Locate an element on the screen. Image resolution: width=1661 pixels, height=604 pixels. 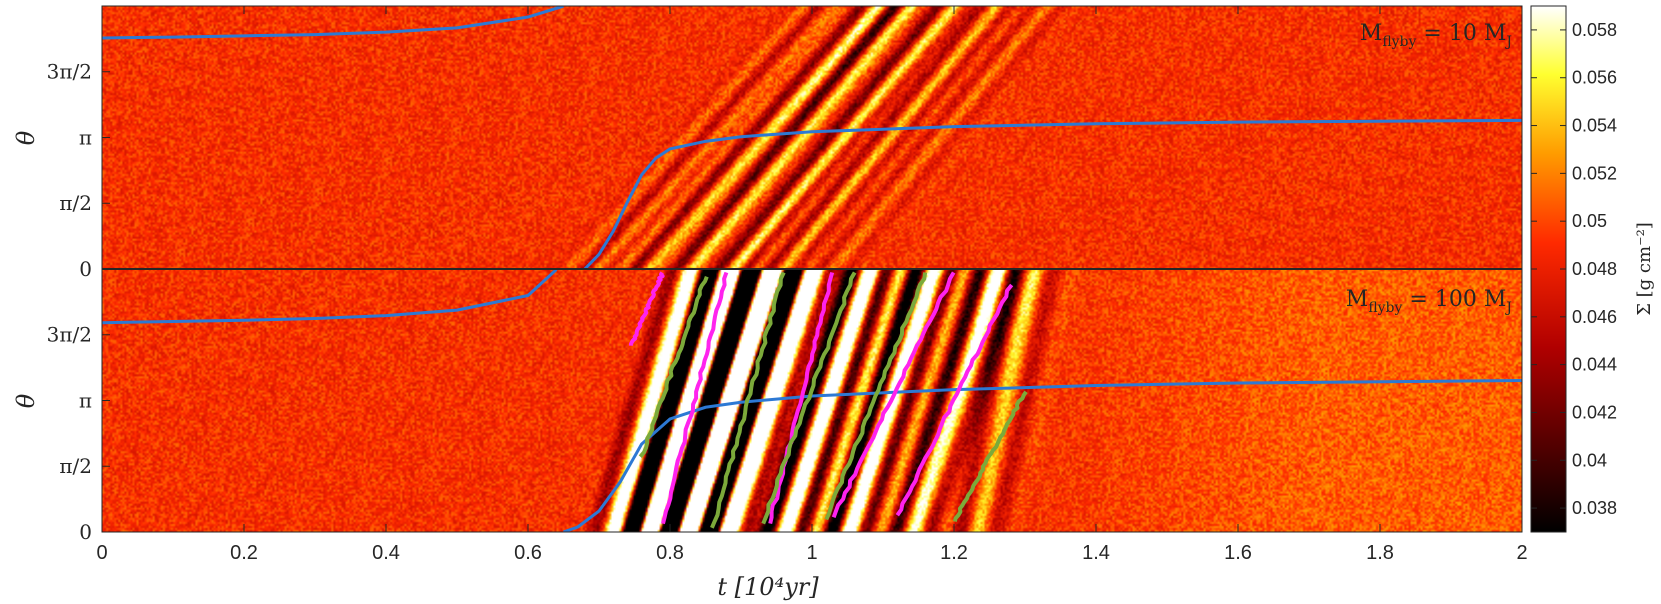
y-tick-label-top: π is located at coordinates (85, 137).